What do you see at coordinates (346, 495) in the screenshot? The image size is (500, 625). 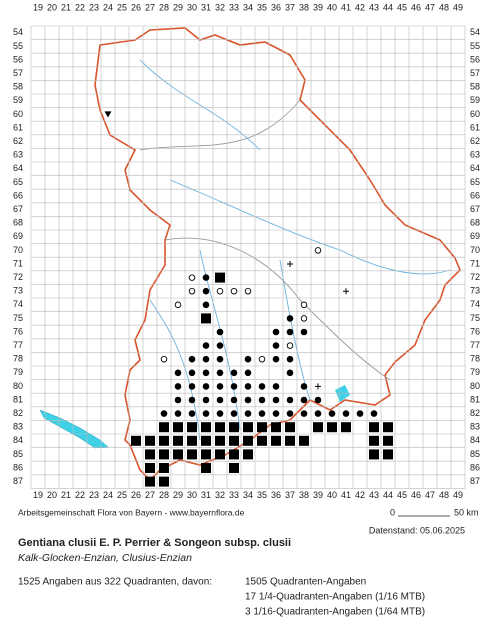 I see `col-label: 41` at bounding box center [346, 495].